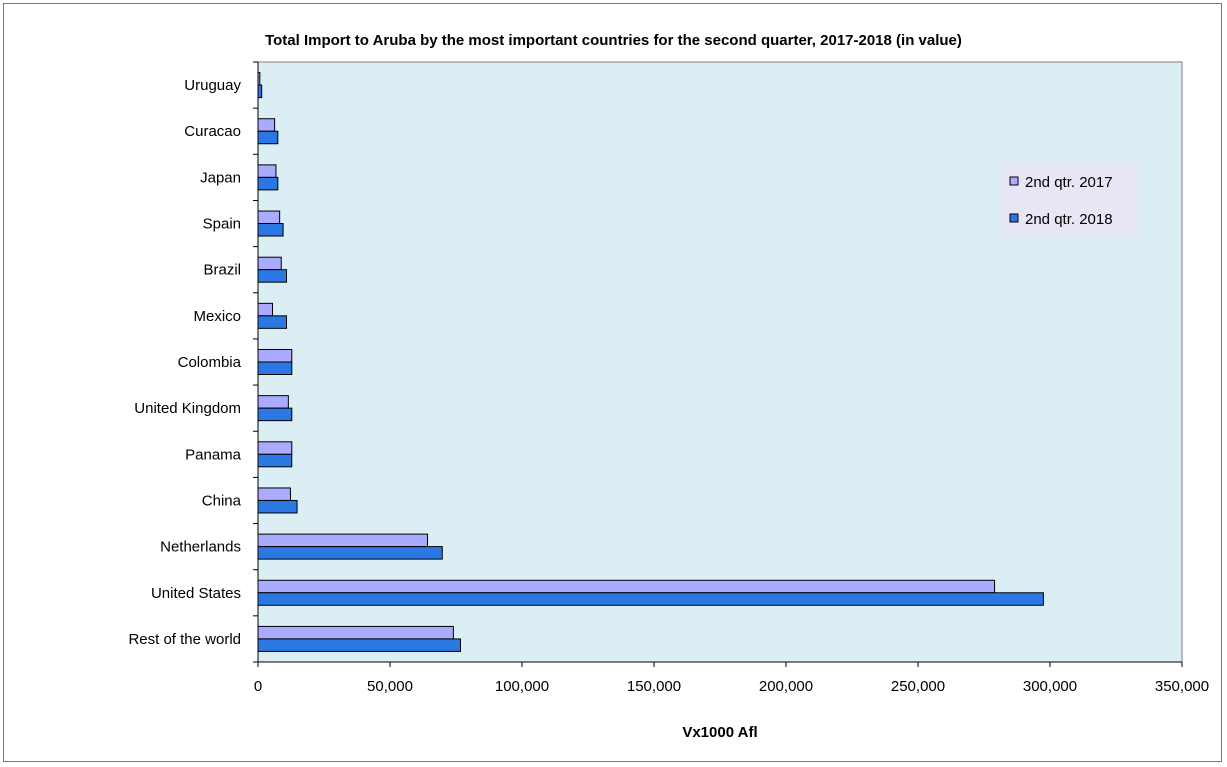 This screenshot has width=1227, height=767. I want to click on bar-panama-2018, so click(275, 460).